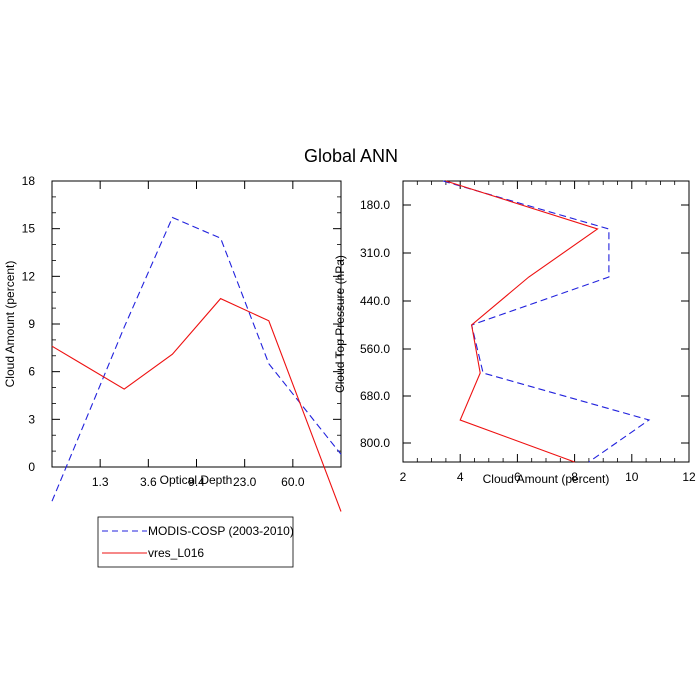 The image size is (700, 700). I want to click on left-x-tick-label: 60.0, so click(293, 482).